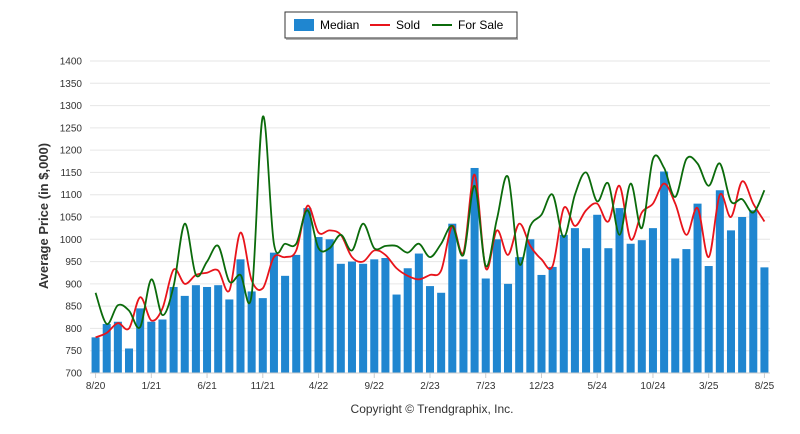 The width and height of the screenshot is (800, 434). I want to click on legend-label-for-sale: For Sale, so click(481, 25).